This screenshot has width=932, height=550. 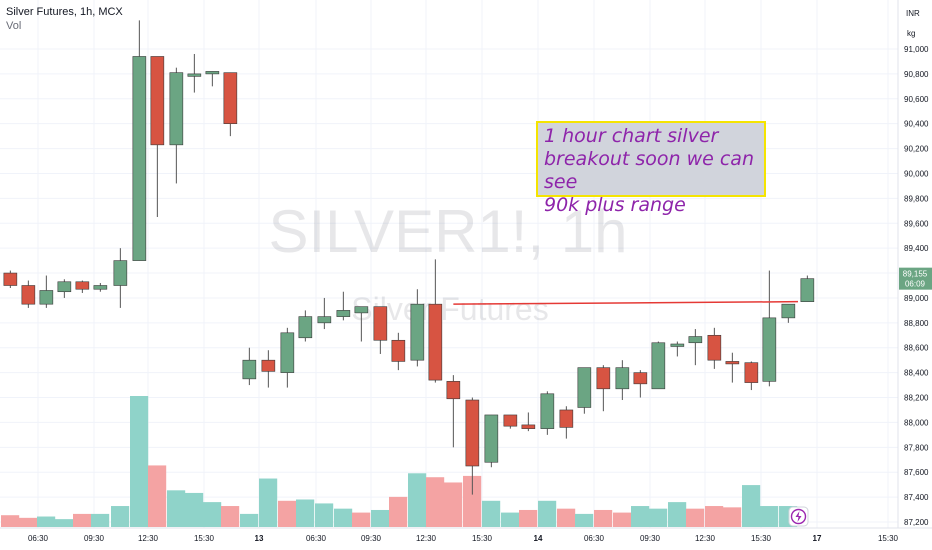 What do you see at coordinates (64, 12) in the screenshot?
I see `symbol-title: Silver Futures, 1h, MCX` at bounding box center [64, 12].